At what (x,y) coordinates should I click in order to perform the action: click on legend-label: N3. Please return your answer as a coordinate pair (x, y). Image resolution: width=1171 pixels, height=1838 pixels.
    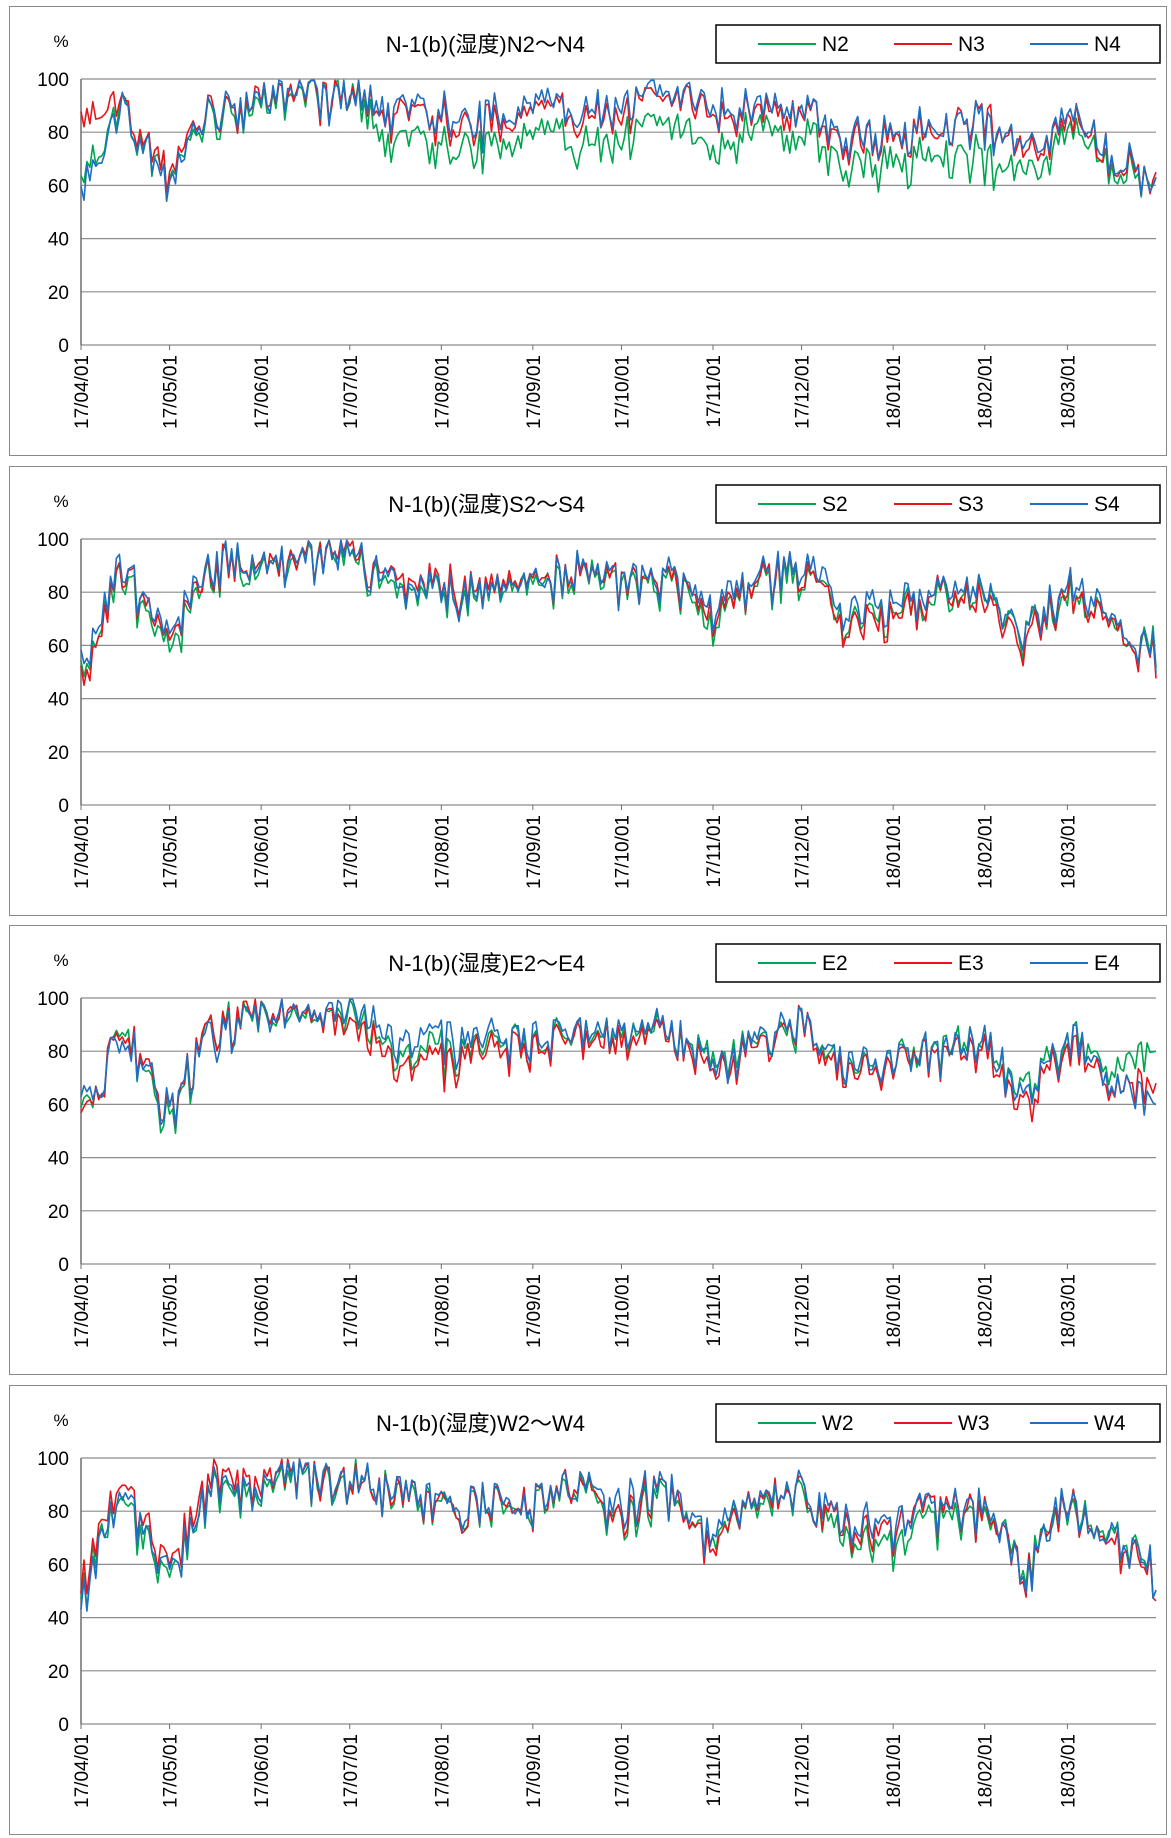
    Looking at the image, I should click on (971, 44).